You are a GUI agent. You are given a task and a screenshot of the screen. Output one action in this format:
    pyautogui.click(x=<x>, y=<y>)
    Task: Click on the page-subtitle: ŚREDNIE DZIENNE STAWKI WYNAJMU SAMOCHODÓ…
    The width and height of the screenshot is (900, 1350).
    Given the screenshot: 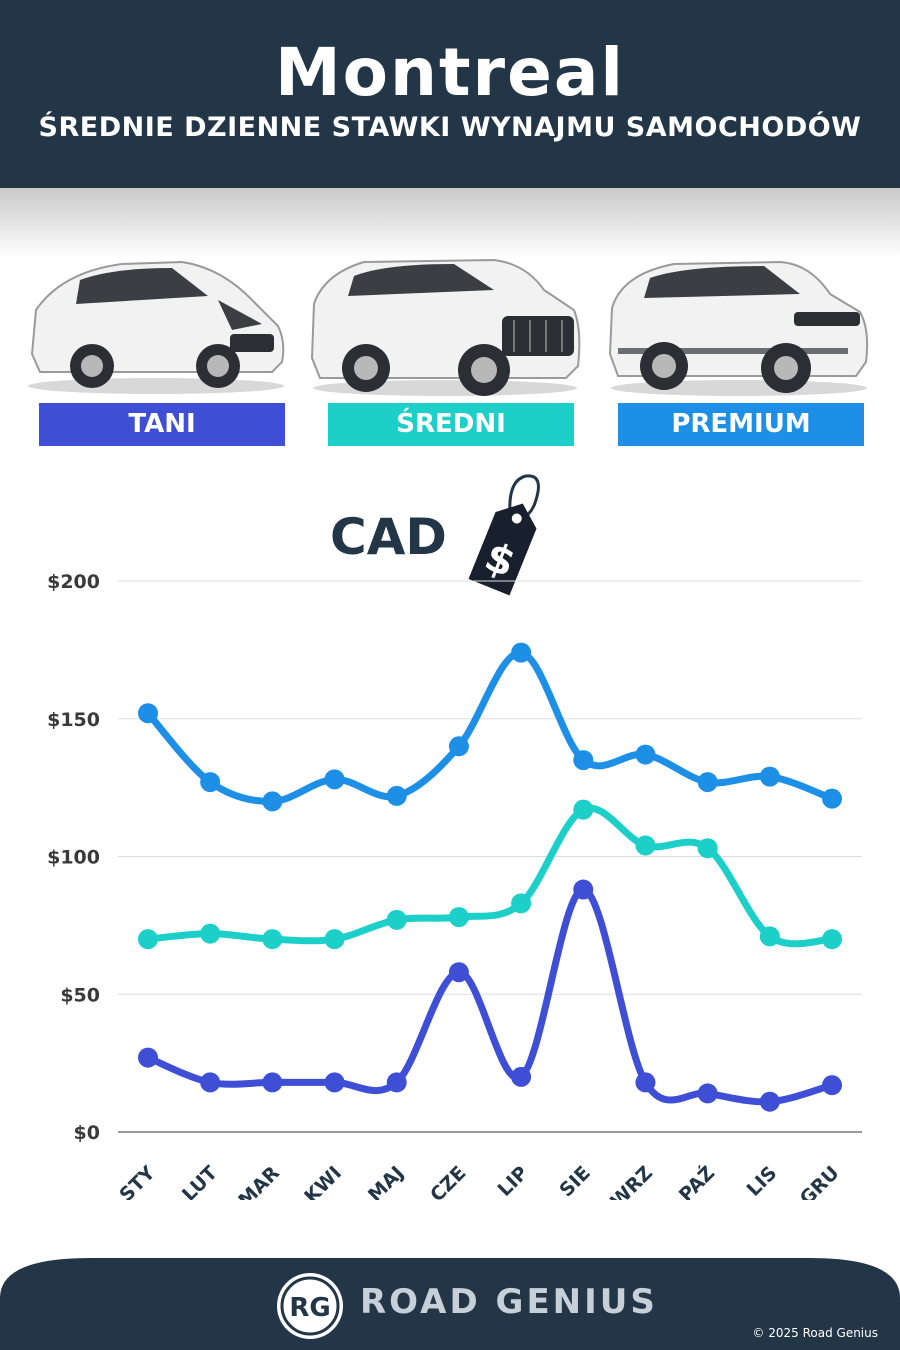 What is the action you would take?
    pyautogui.click(x=450, y=127)
    